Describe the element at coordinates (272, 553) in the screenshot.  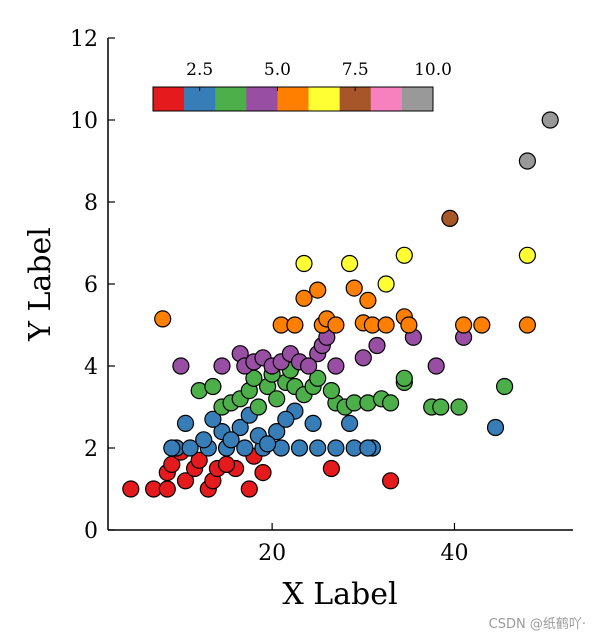
I see `x-tick-label: 20` at that location.